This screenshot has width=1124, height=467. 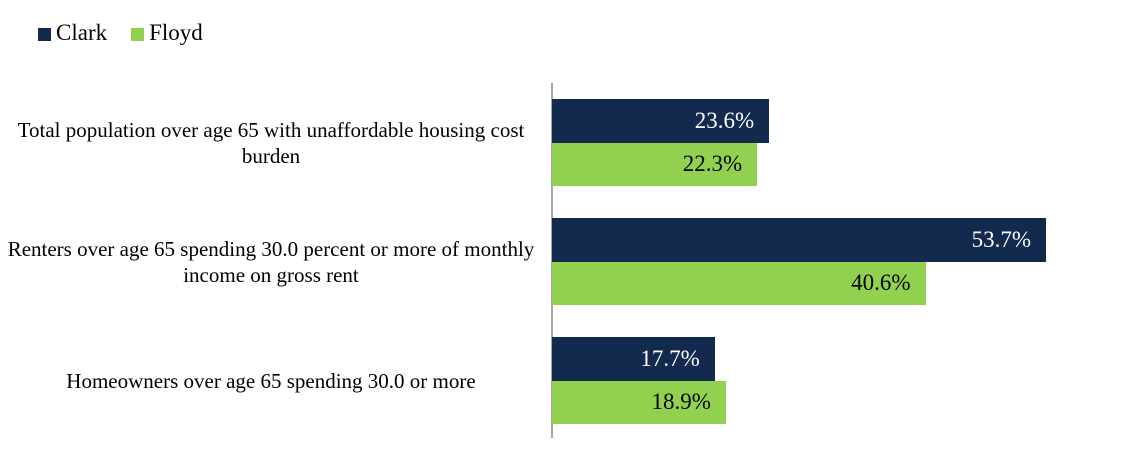 I want to click on legend-label-clark: Clark, so click(x=82, y=32).